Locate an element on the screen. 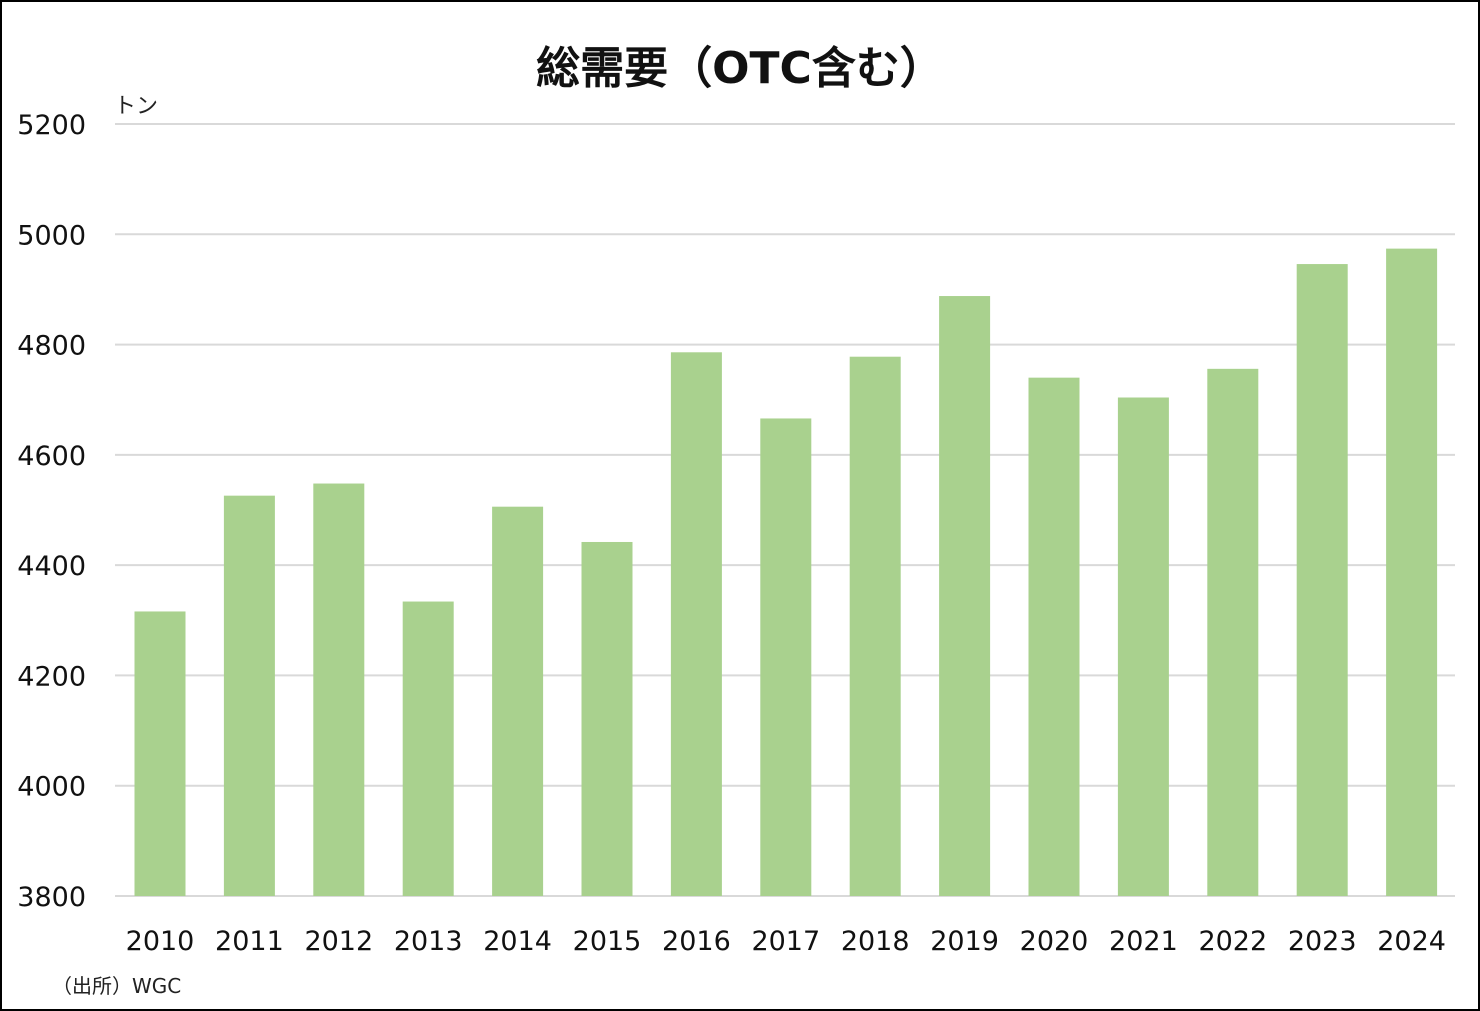 This screenshot has width=1480, height=1011. x-tick-label: 2023 is located at coordinates (1322, 941).